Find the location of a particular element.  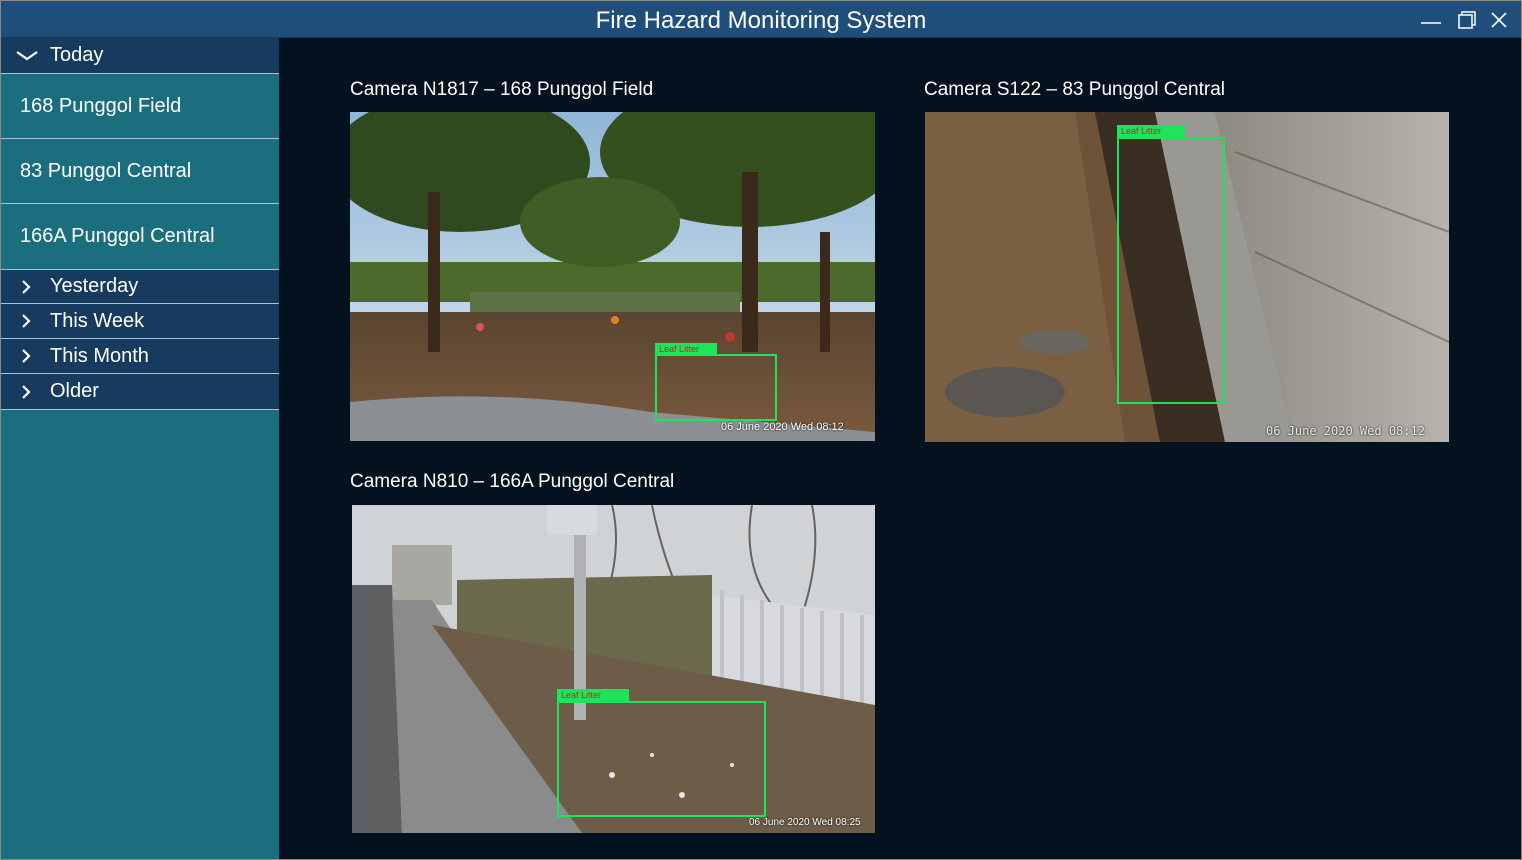

park-scene-image is located at coordinates (612, 276).